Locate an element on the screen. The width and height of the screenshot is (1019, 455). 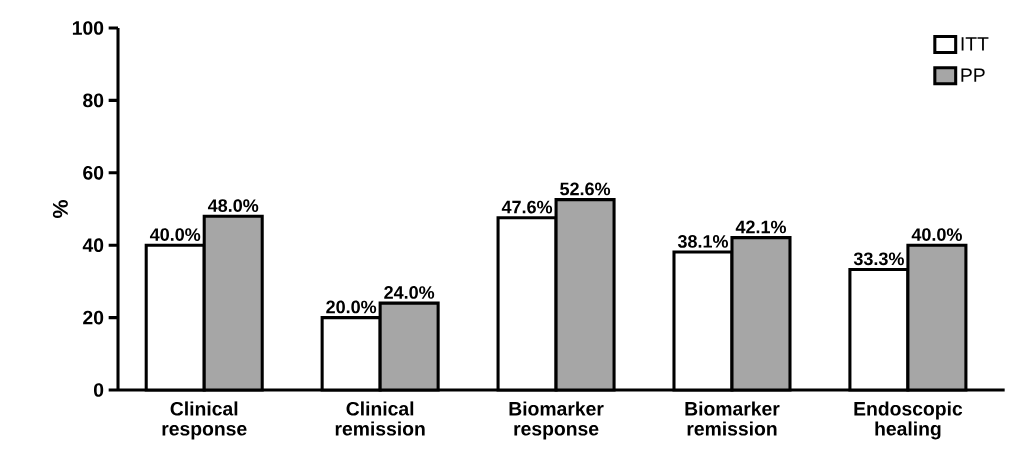
x-tick-label: Endoscopic healing is located at coordinates (908, 420).